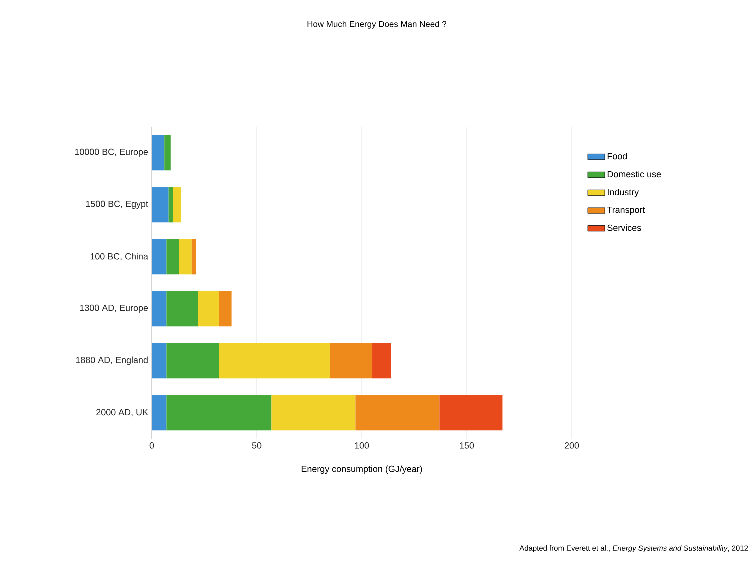 The width and height of the screenshot is (754, 563). What do you see at coordinates (114, 309) in the screenshot?
I see `y-tick-label: 1300 AD, Europe` at bounding box center [114, 309].